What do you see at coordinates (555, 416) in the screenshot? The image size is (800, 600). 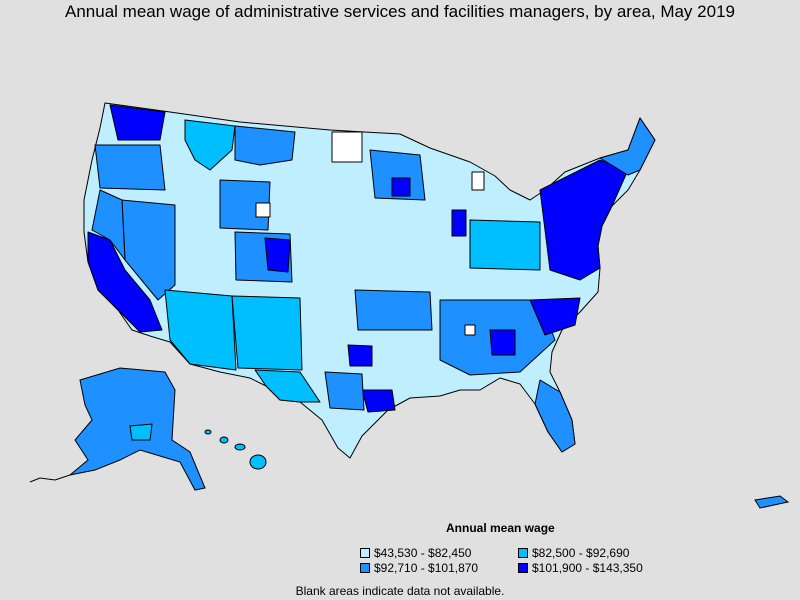 I see `region-florida` at bounding box center [555, 416].